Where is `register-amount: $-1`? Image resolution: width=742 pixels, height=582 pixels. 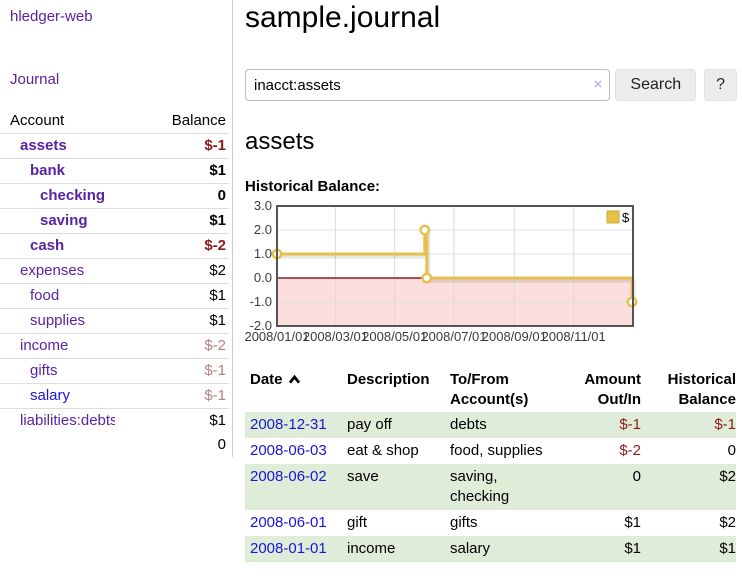 register-amount: $-1 is located at coordinates (630, 424).